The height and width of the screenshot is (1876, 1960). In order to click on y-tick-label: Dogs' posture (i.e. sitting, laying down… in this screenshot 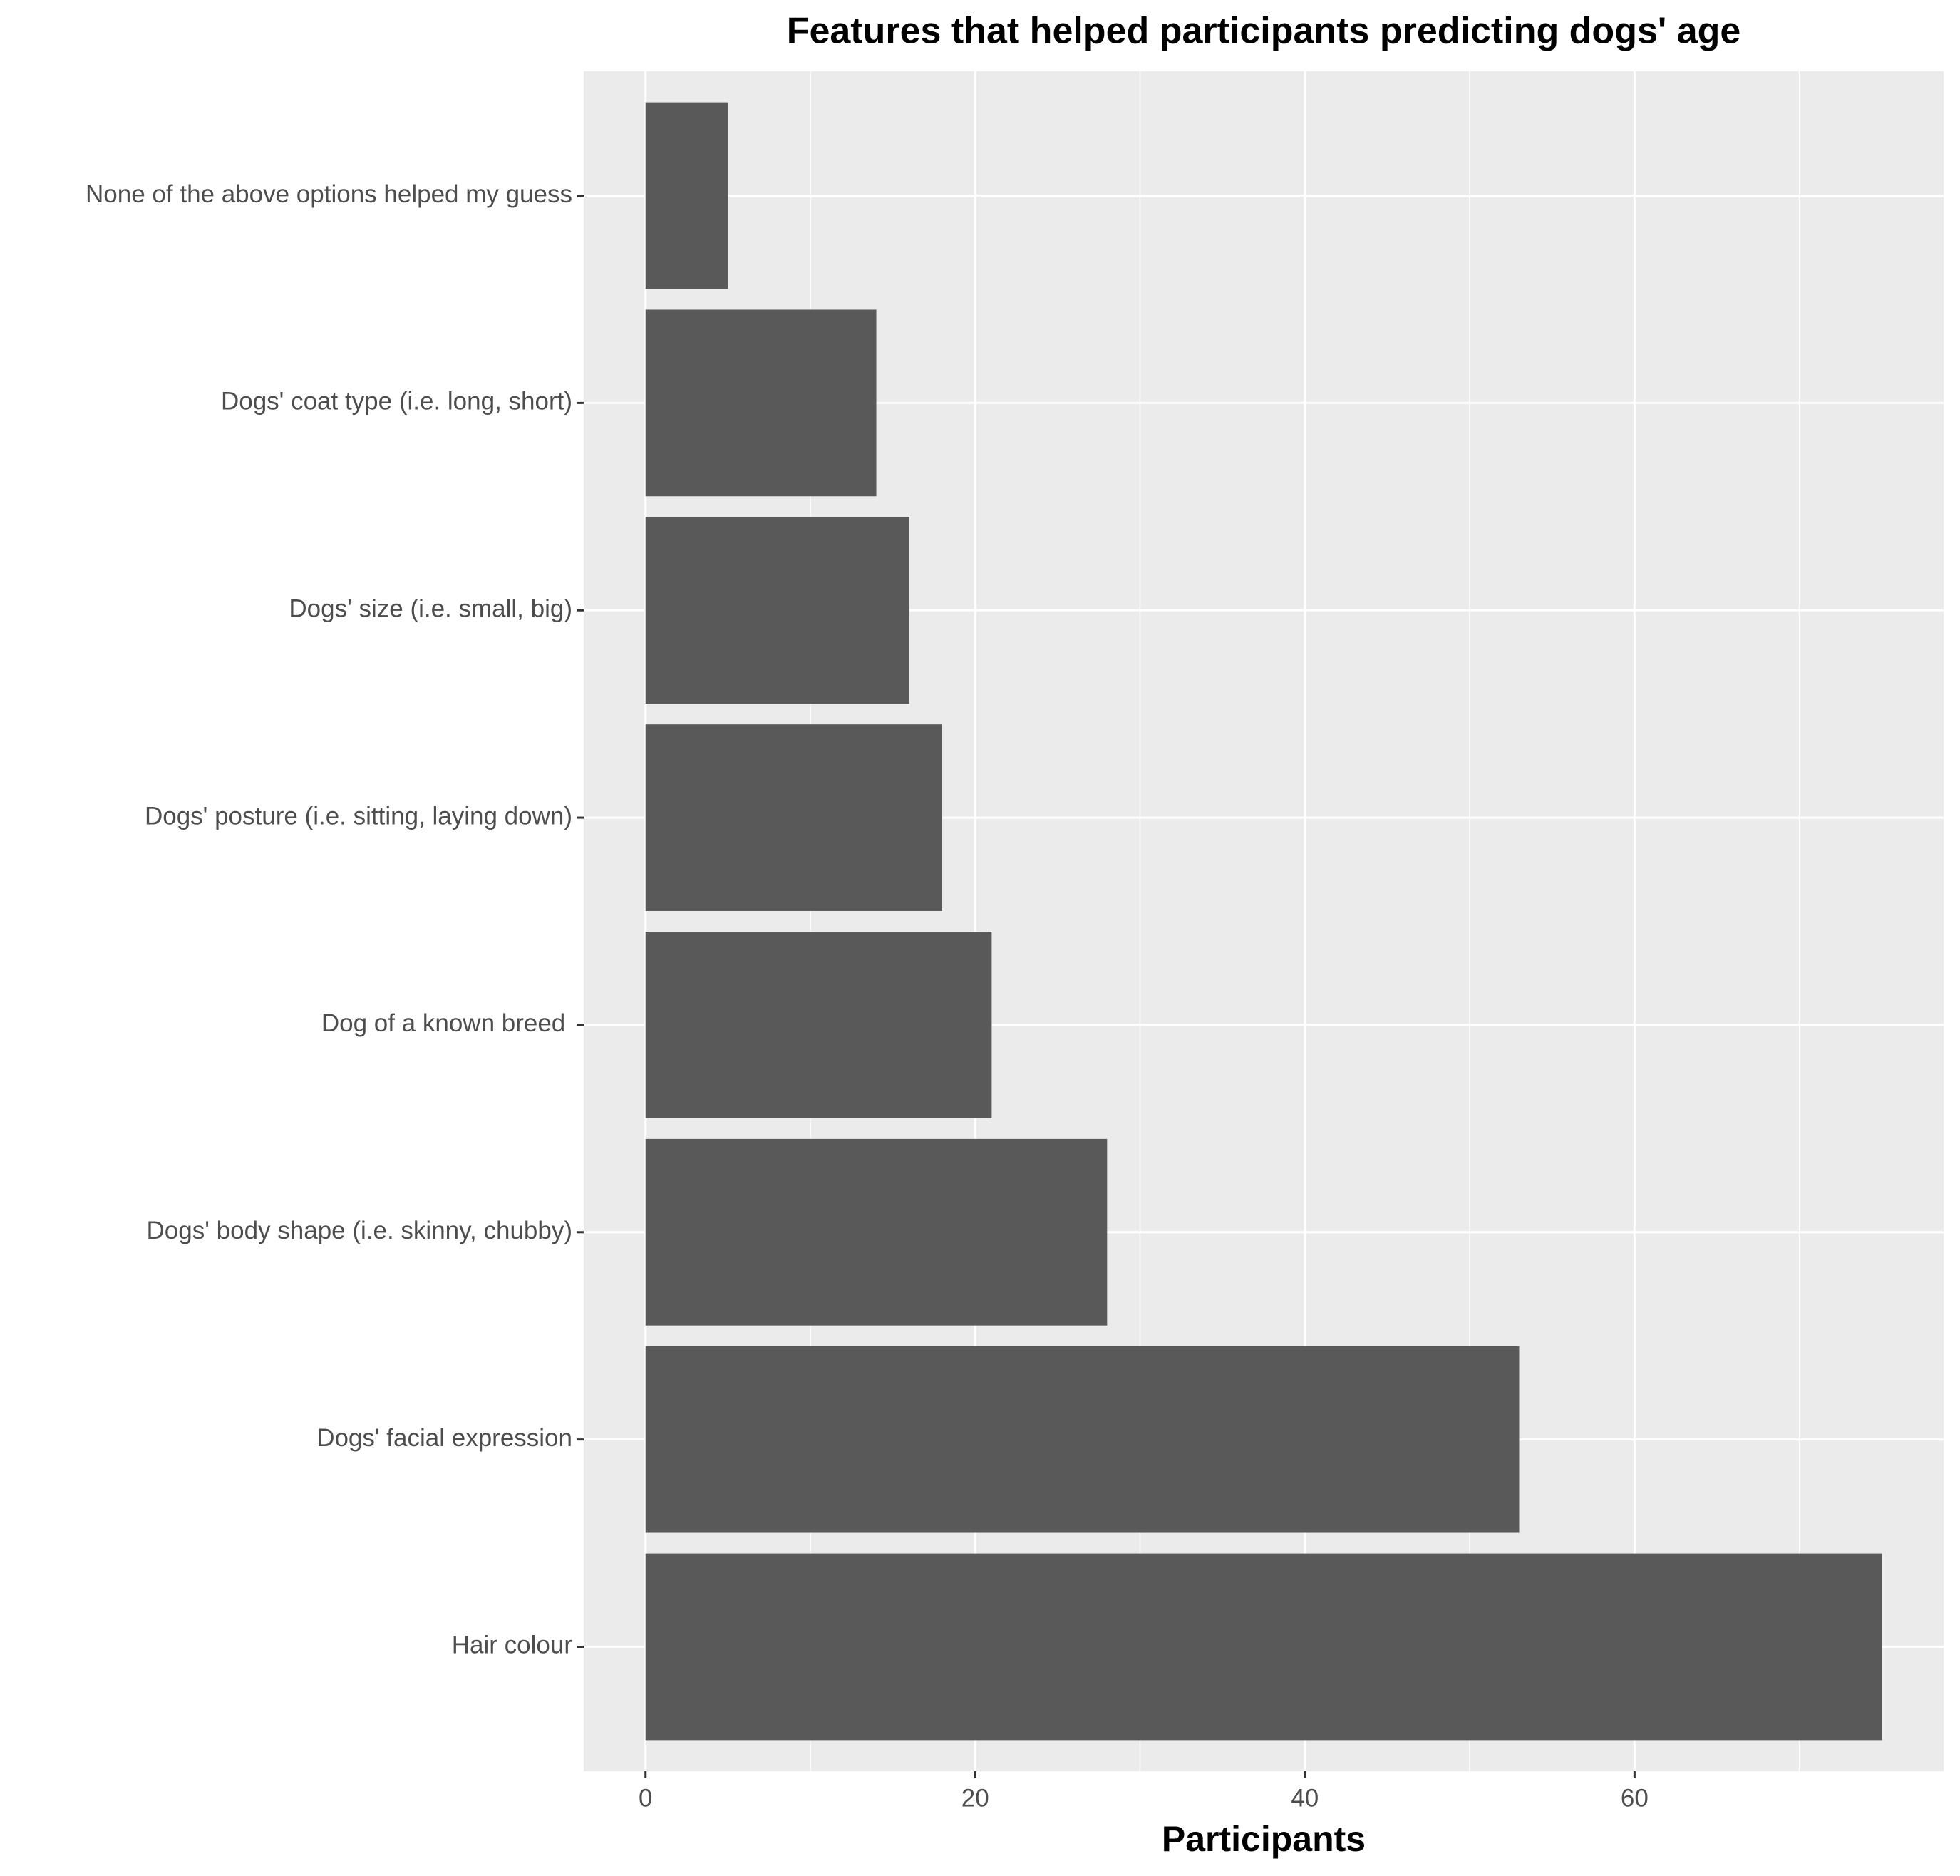, I will do `click(359, 816)`.